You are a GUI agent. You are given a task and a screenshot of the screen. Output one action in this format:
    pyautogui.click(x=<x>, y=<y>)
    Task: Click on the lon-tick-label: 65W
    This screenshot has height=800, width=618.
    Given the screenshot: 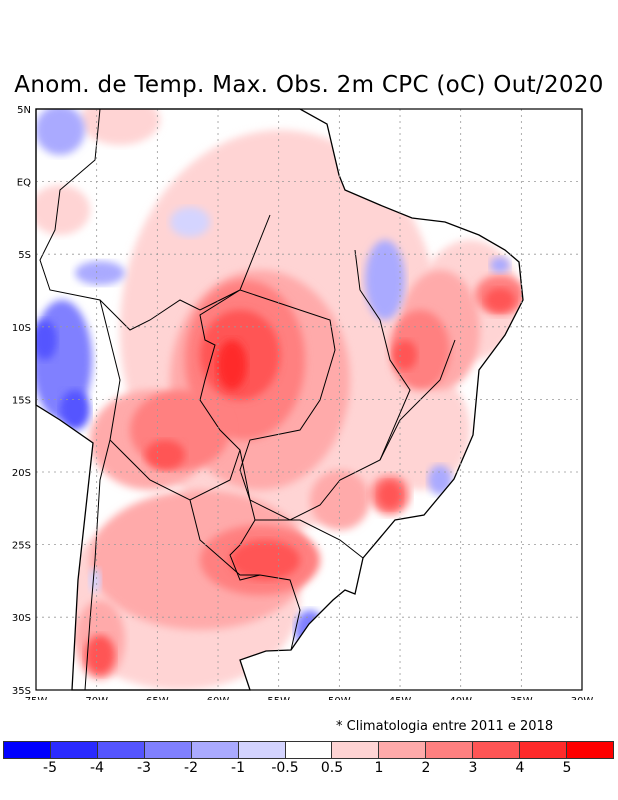 What is the action you would take?
    pyautogui.click(x=157, y=698)
    